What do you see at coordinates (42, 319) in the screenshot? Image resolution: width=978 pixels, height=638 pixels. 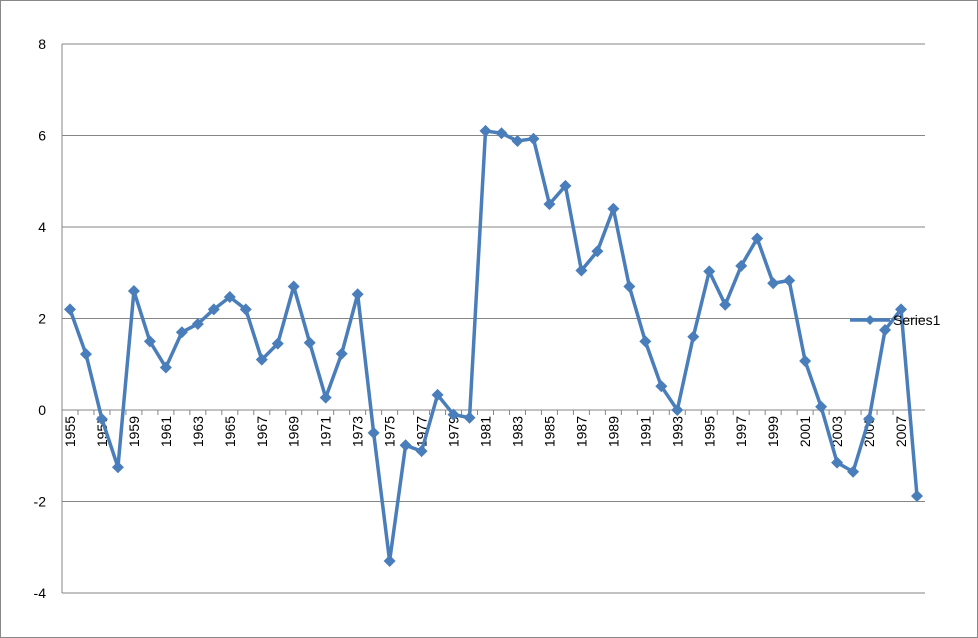 I see `y-tick-label: 2` at bounding box center [42, 319].